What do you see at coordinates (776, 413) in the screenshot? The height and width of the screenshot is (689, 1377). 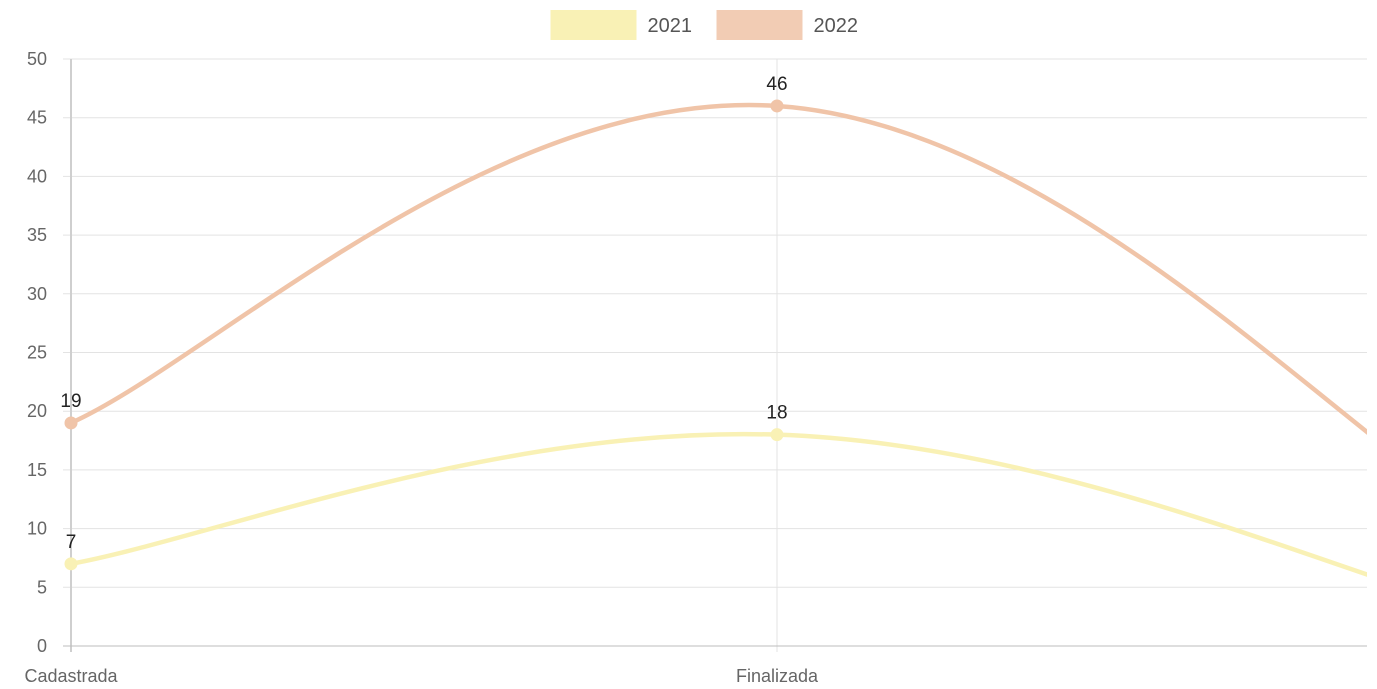 I see `data-label: 18` at bounding box center [776, 413].